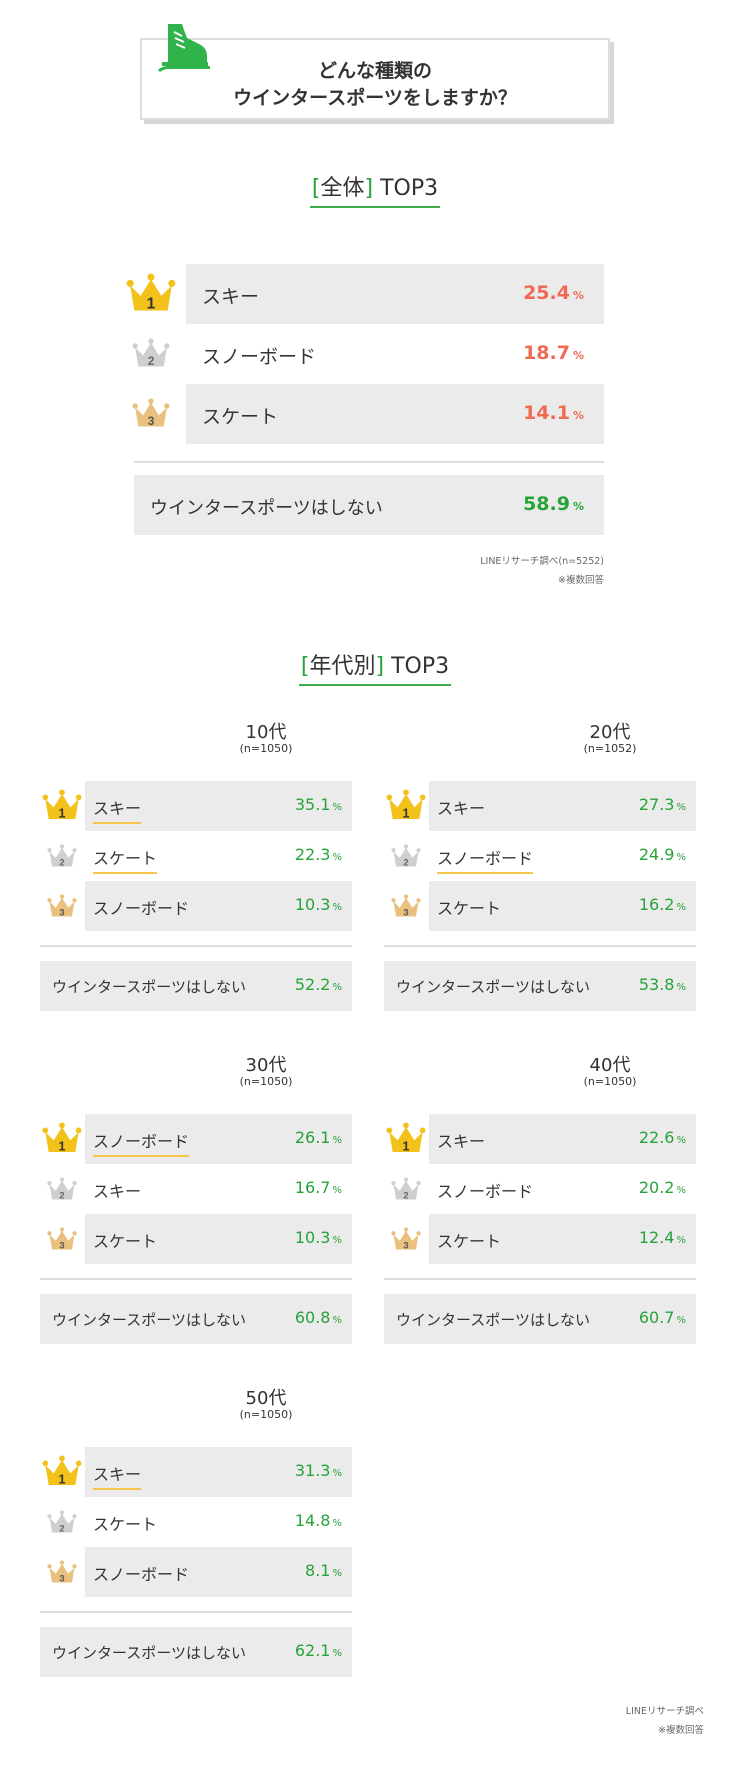 This screenshot has width=750, height=1770. What do you see at coordinates (369, 462) in the screenshot?
I see `overall-divider` at bounding box center [369, 462].